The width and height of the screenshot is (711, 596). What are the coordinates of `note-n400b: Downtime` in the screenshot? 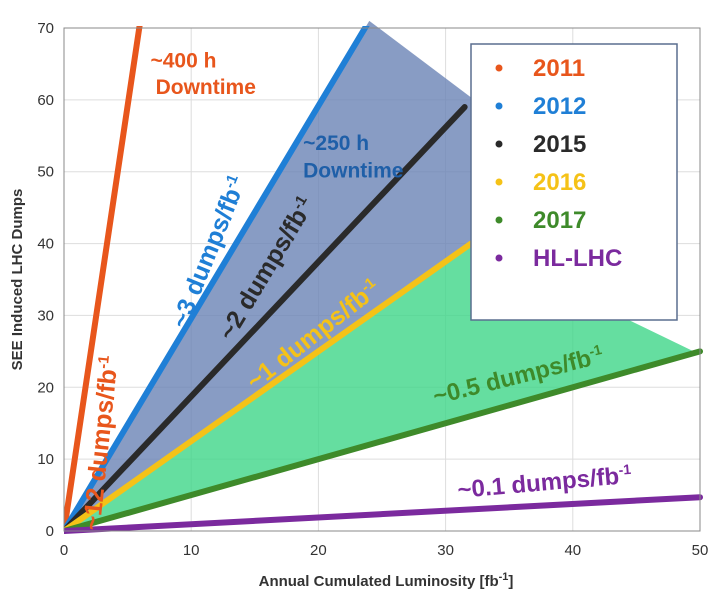 It's located at (206, 87).